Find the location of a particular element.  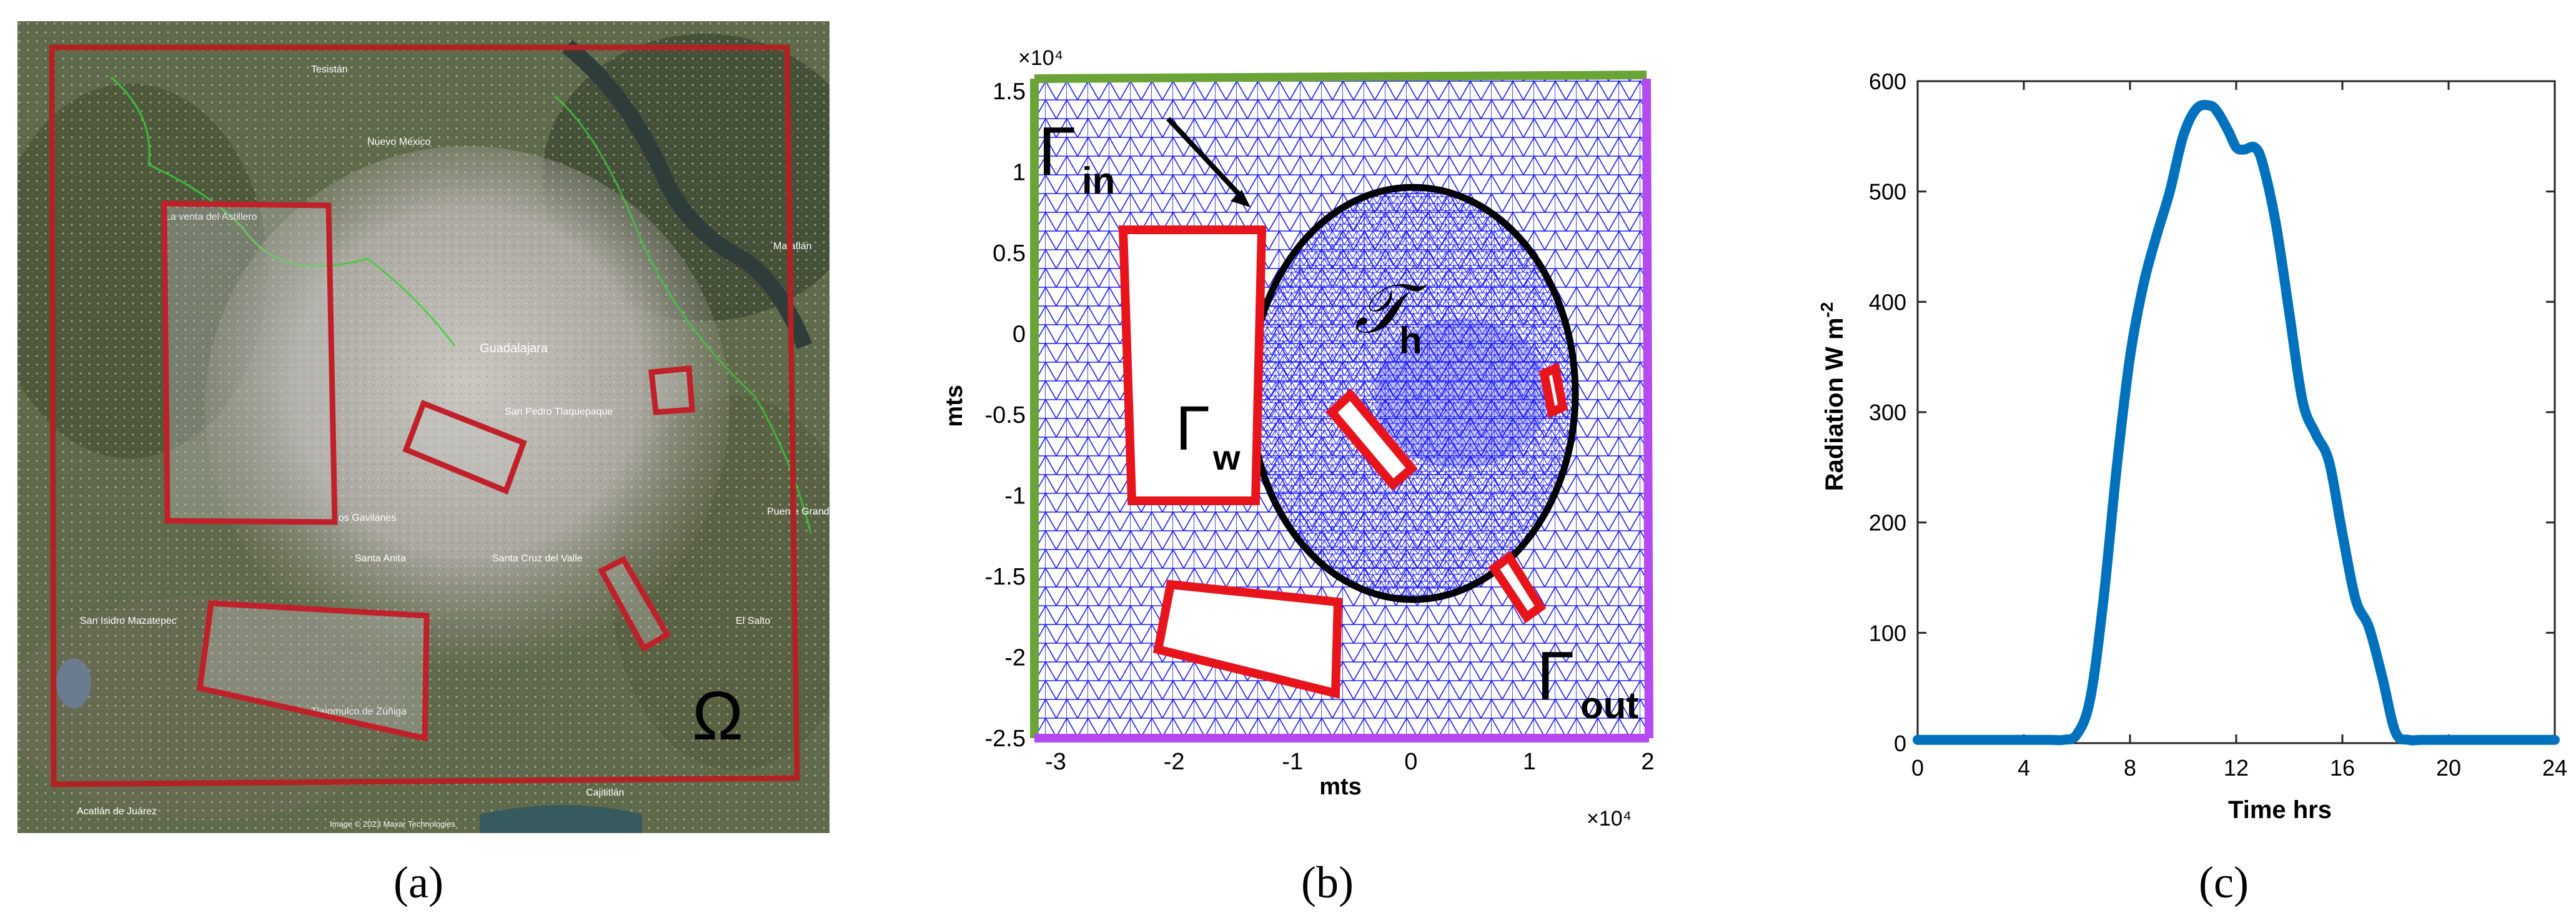

y-axis-label: Radiation W m-2 is located at coordinates (1832, 396).